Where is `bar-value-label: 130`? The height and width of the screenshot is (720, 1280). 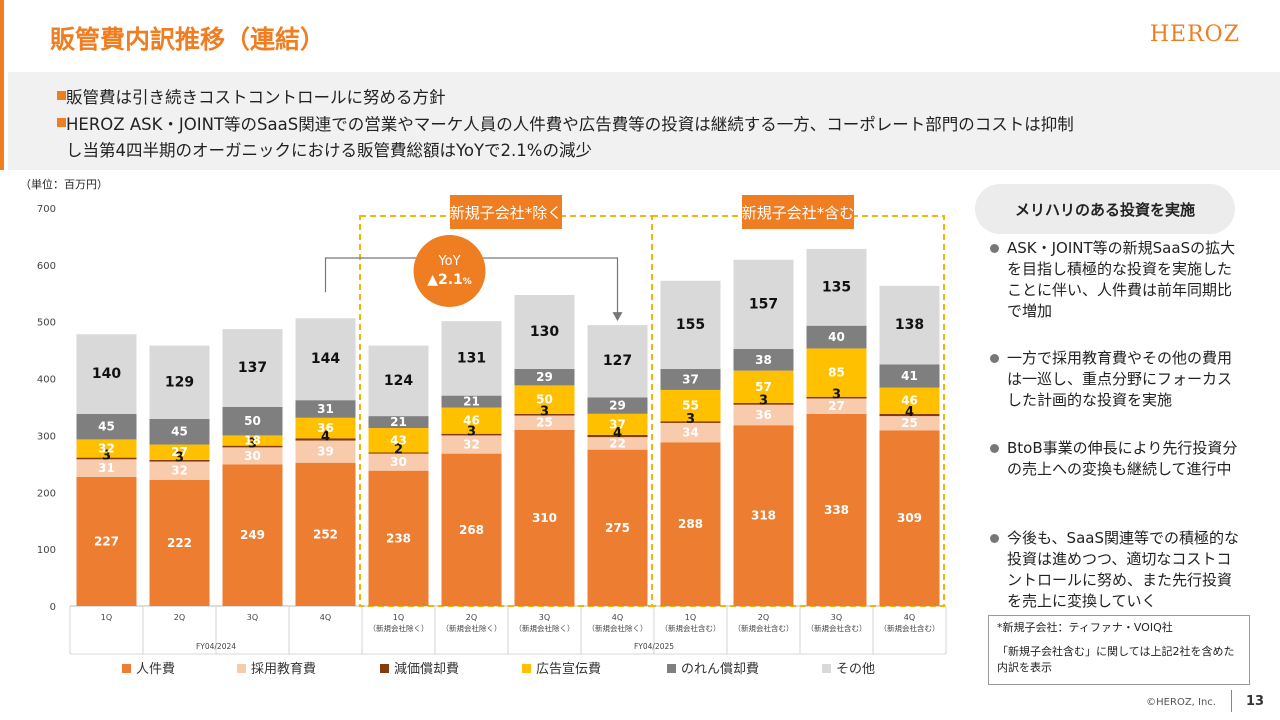
bar-value-label: 130 is located at coordinates (544, 332).